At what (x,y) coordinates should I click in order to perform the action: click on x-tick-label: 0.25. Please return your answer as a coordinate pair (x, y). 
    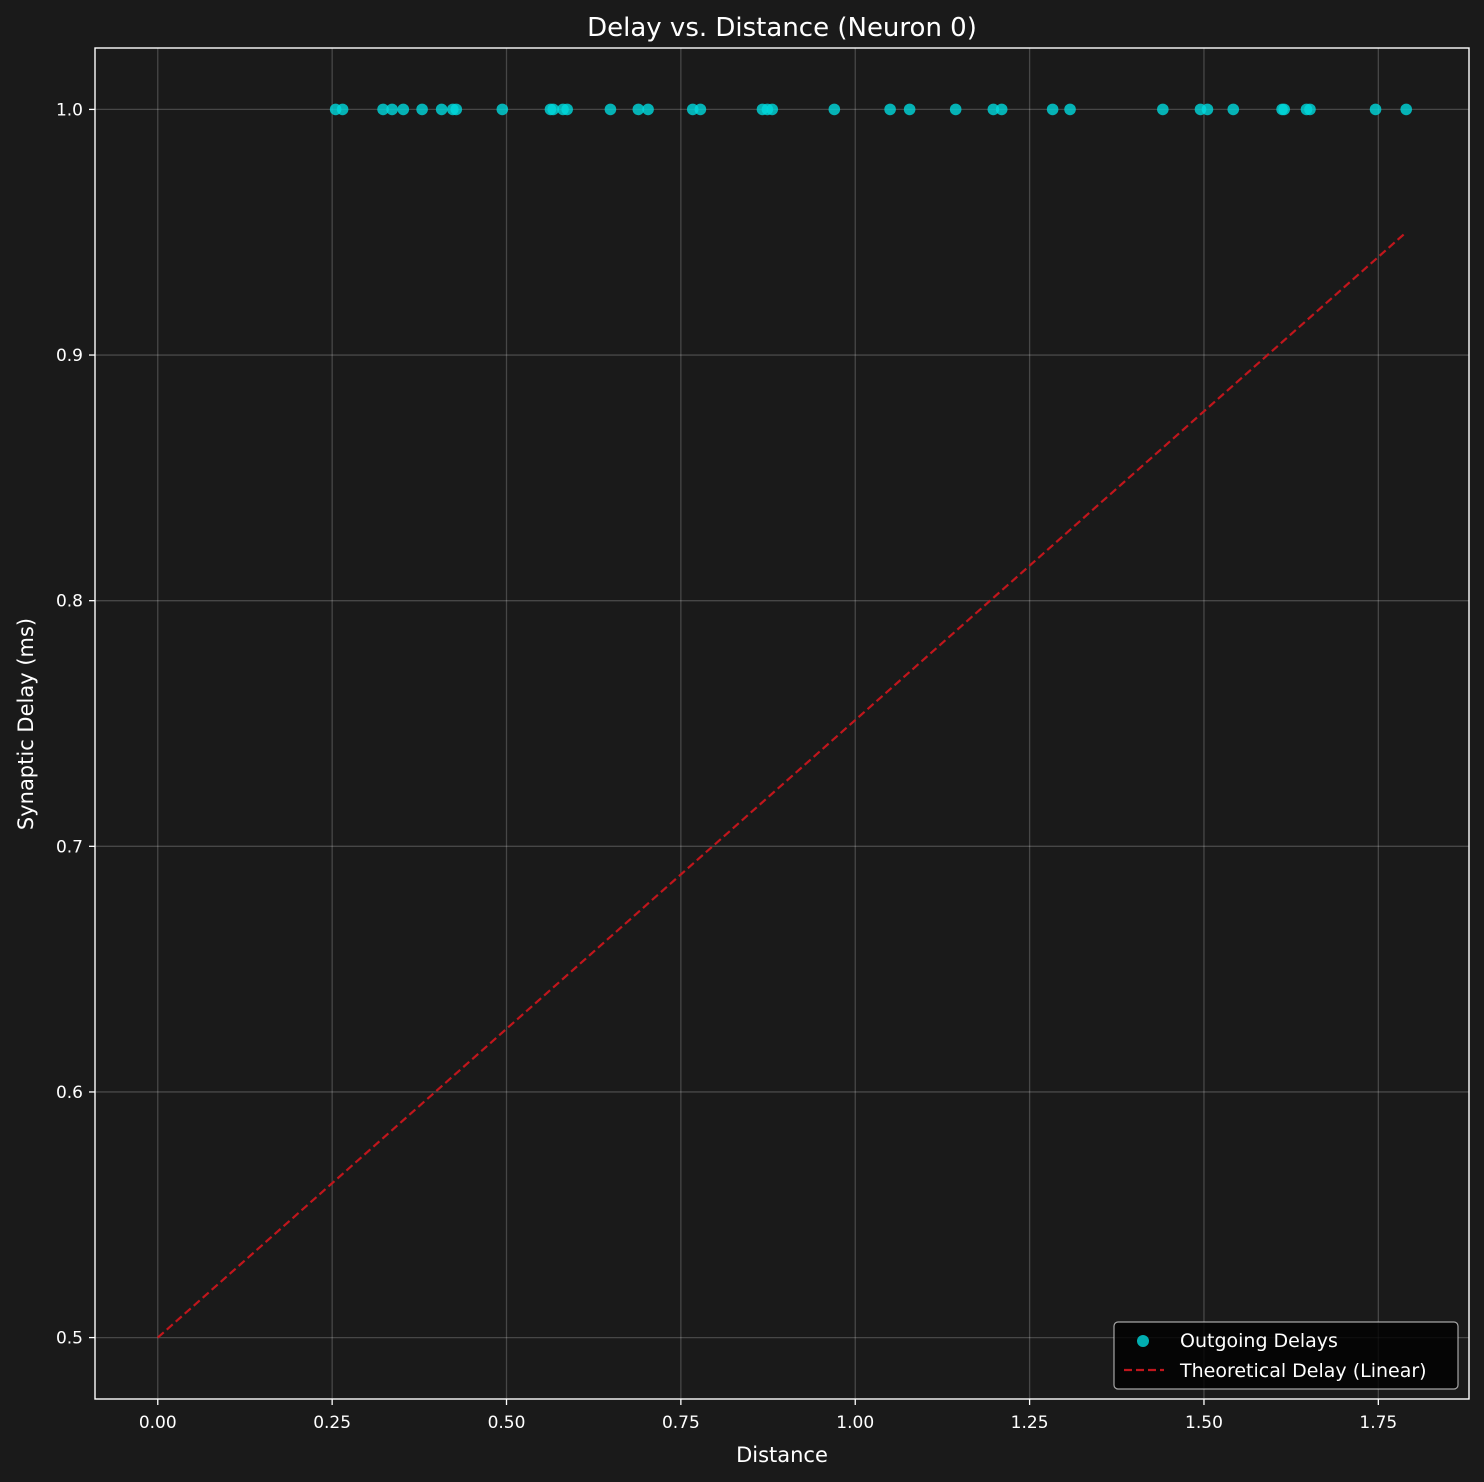
    Looking at the image, I should click on (332, 1423).